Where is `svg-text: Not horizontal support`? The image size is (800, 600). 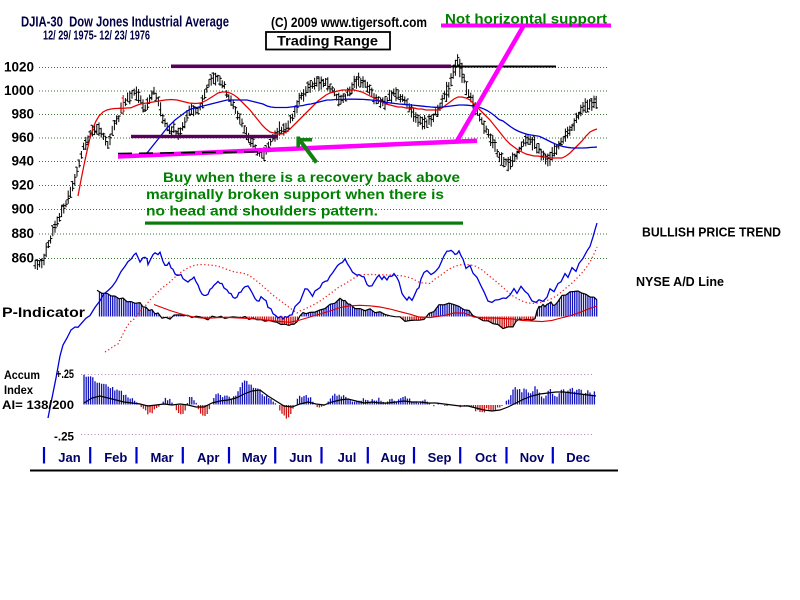
svg-text: Not horizontal support is located at coordinates (526, 19).